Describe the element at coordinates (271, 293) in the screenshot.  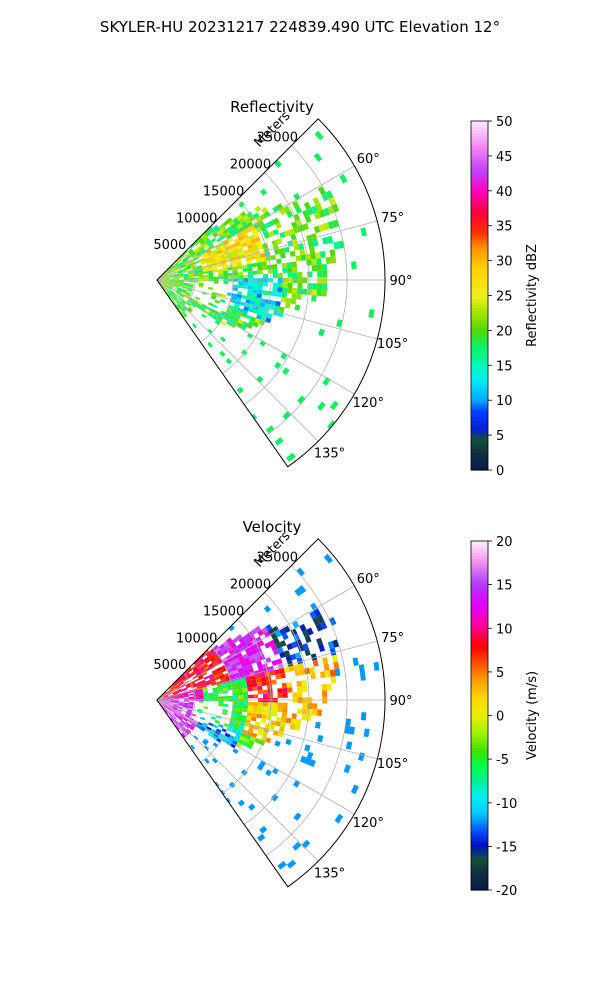
I see `reflectivity-sector-outline` at that location.